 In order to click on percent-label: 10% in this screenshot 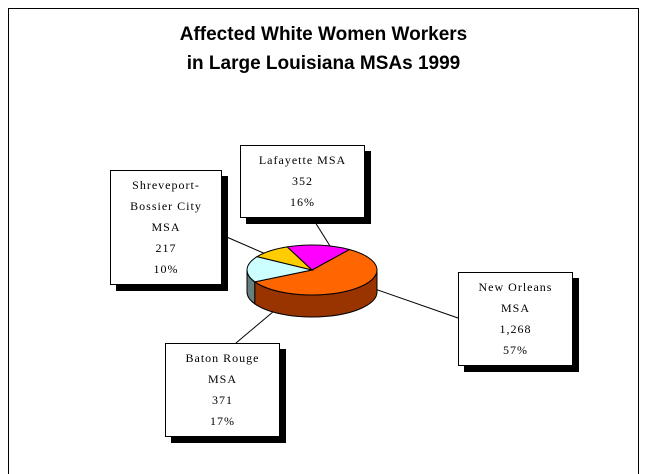, I will do `click(166, 269)`.